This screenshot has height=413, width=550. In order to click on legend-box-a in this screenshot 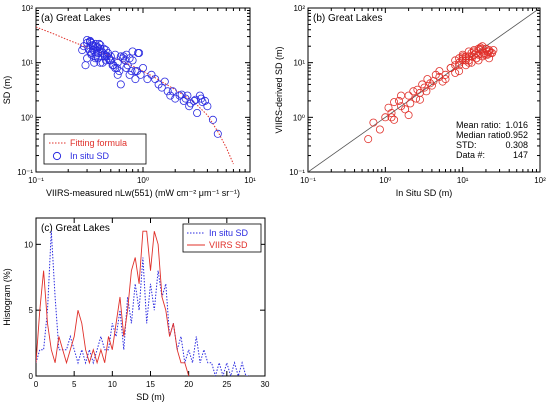, I will do `click(95, 149)`.